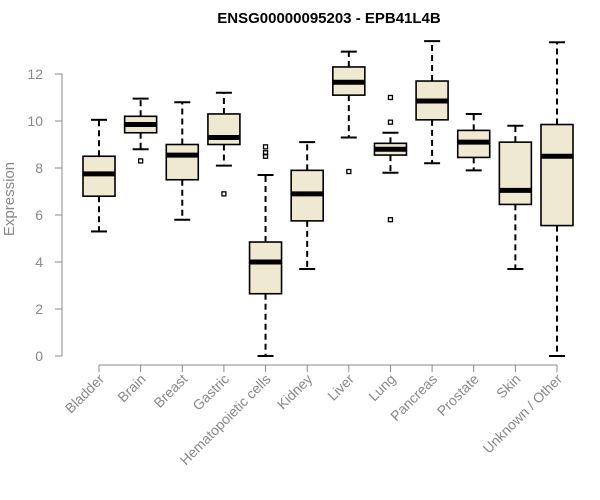 The width and height of the screenshot is (600, 500). Describe the element at coordinates (508, 386) in the screenshot. I see `x-tick-label-10: Skin` at that location.